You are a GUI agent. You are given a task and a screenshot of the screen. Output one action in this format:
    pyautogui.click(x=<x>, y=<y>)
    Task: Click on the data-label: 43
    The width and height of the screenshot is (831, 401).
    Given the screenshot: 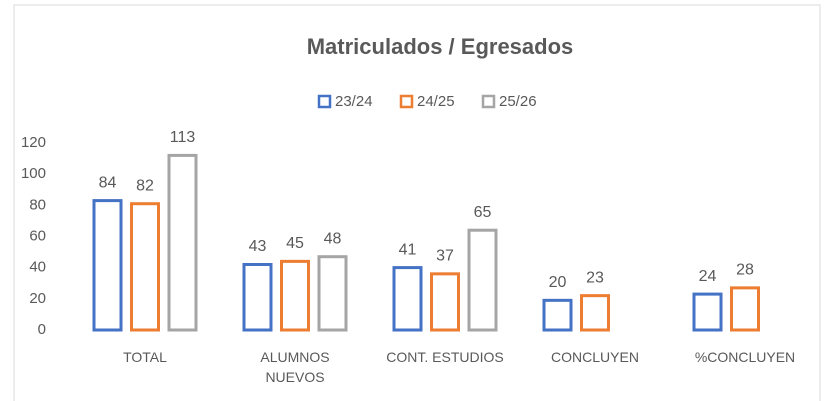 What is the action you would take?
    pyautogui.click(x=258, y=246)
    